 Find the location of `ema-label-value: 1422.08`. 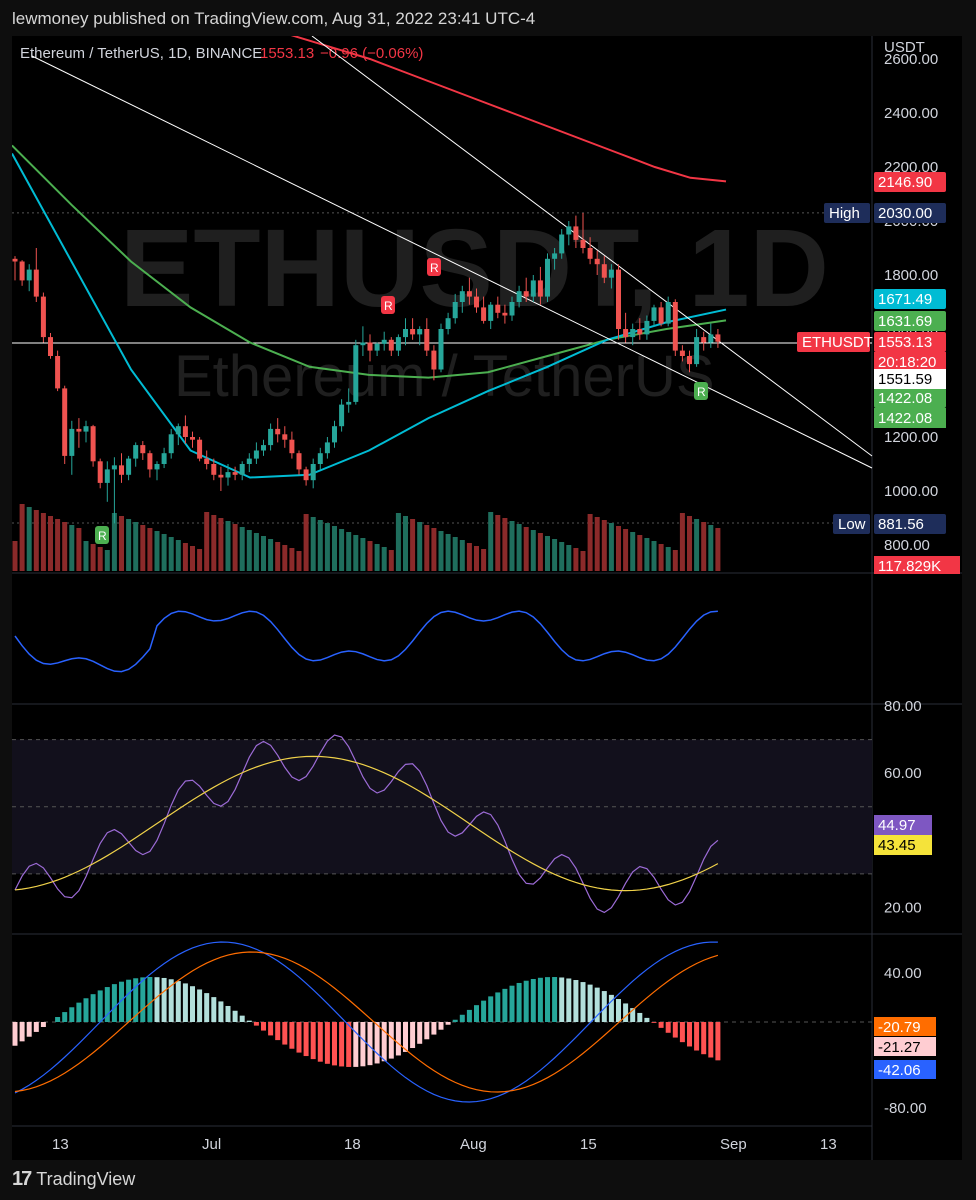

ema-label-value: 1422.08 is located at coordinates (905, 418).